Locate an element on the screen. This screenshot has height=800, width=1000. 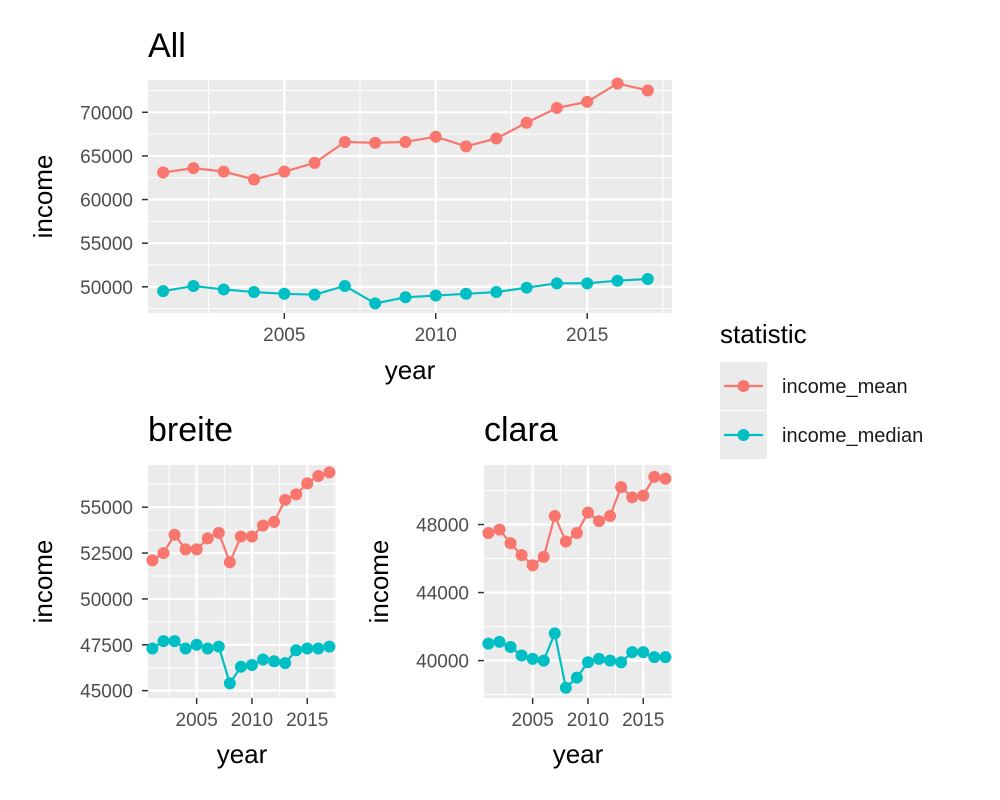
all-y-axis-title: income is located at coordinates (43, 197).